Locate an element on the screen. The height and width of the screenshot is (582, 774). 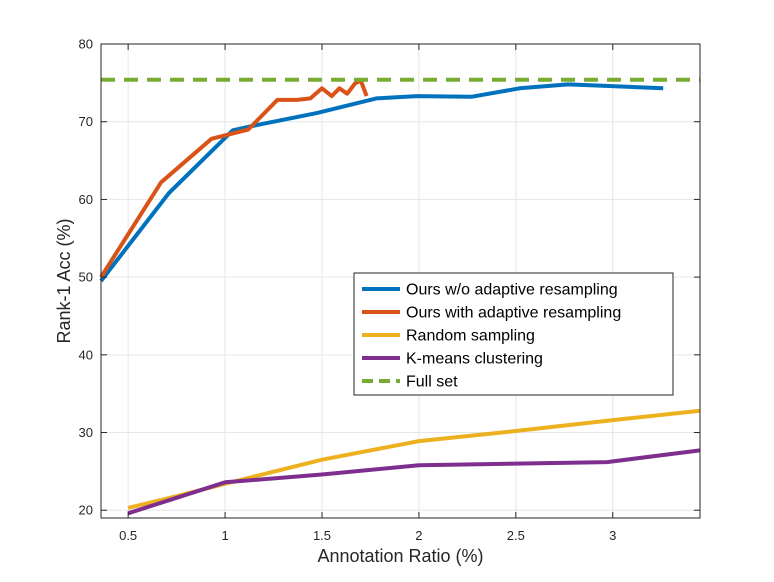
x-tick-label: 1 is located at coordinates (224, 535).